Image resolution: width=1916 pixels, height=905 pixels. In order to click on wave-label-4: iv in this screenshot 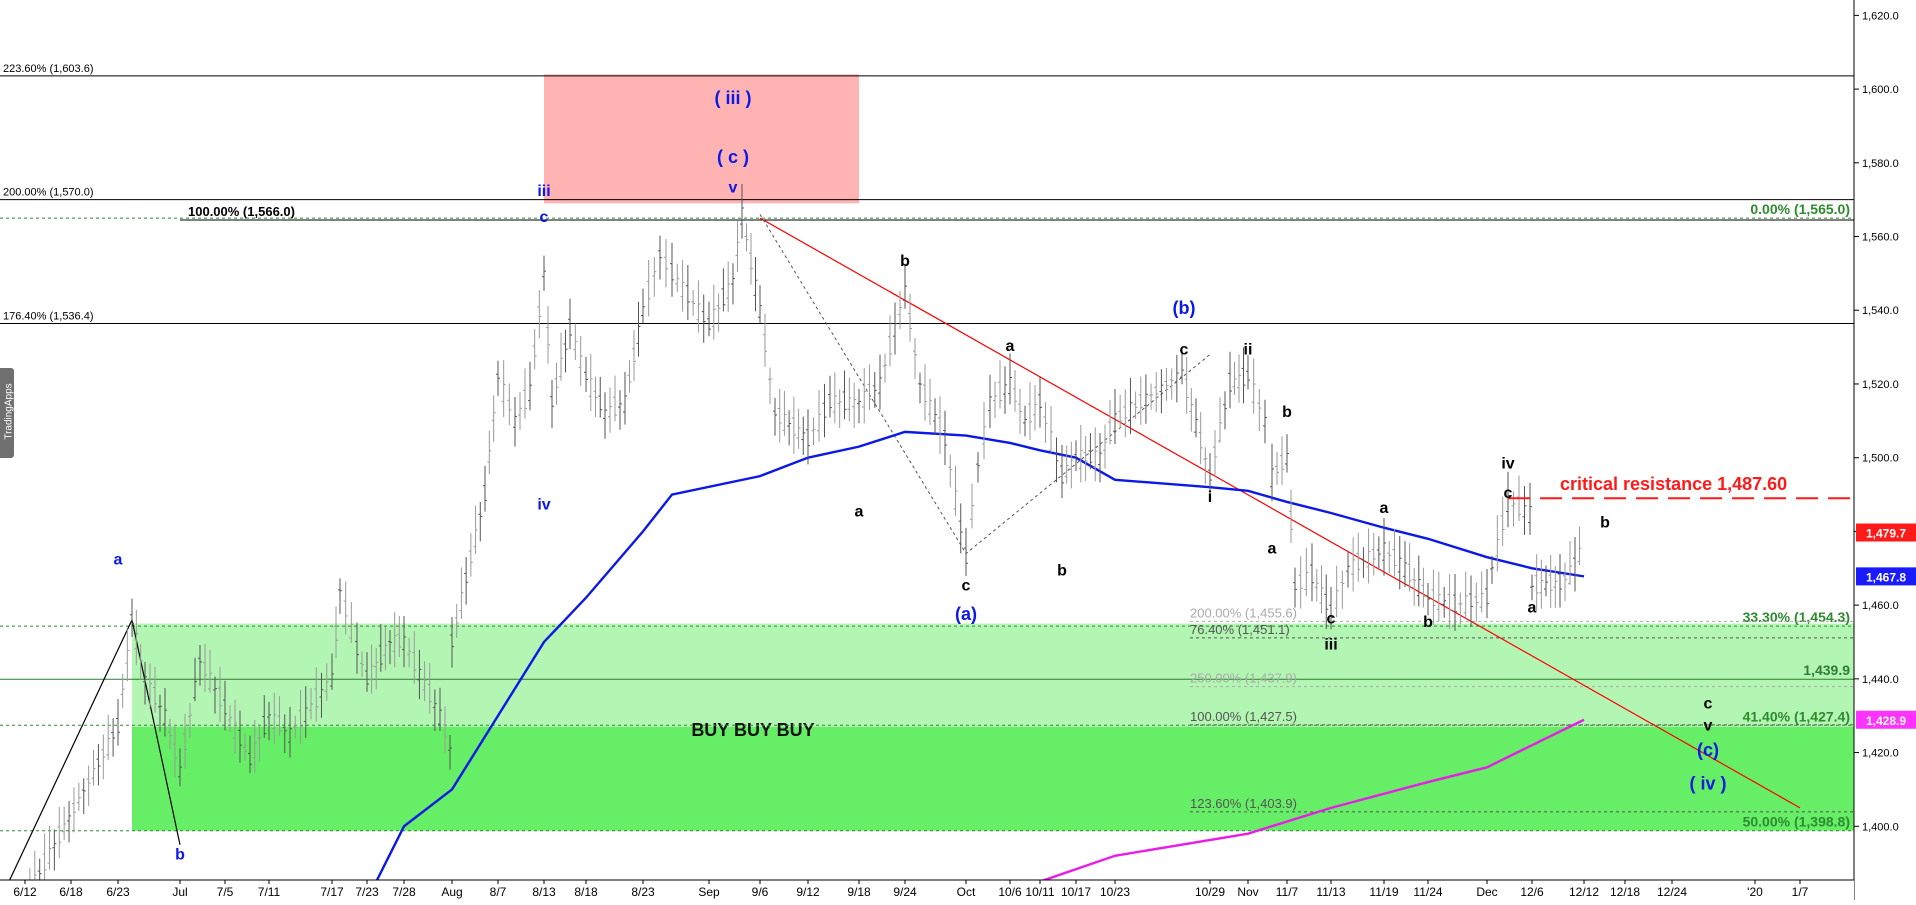, I will do `click(543, 504)`.